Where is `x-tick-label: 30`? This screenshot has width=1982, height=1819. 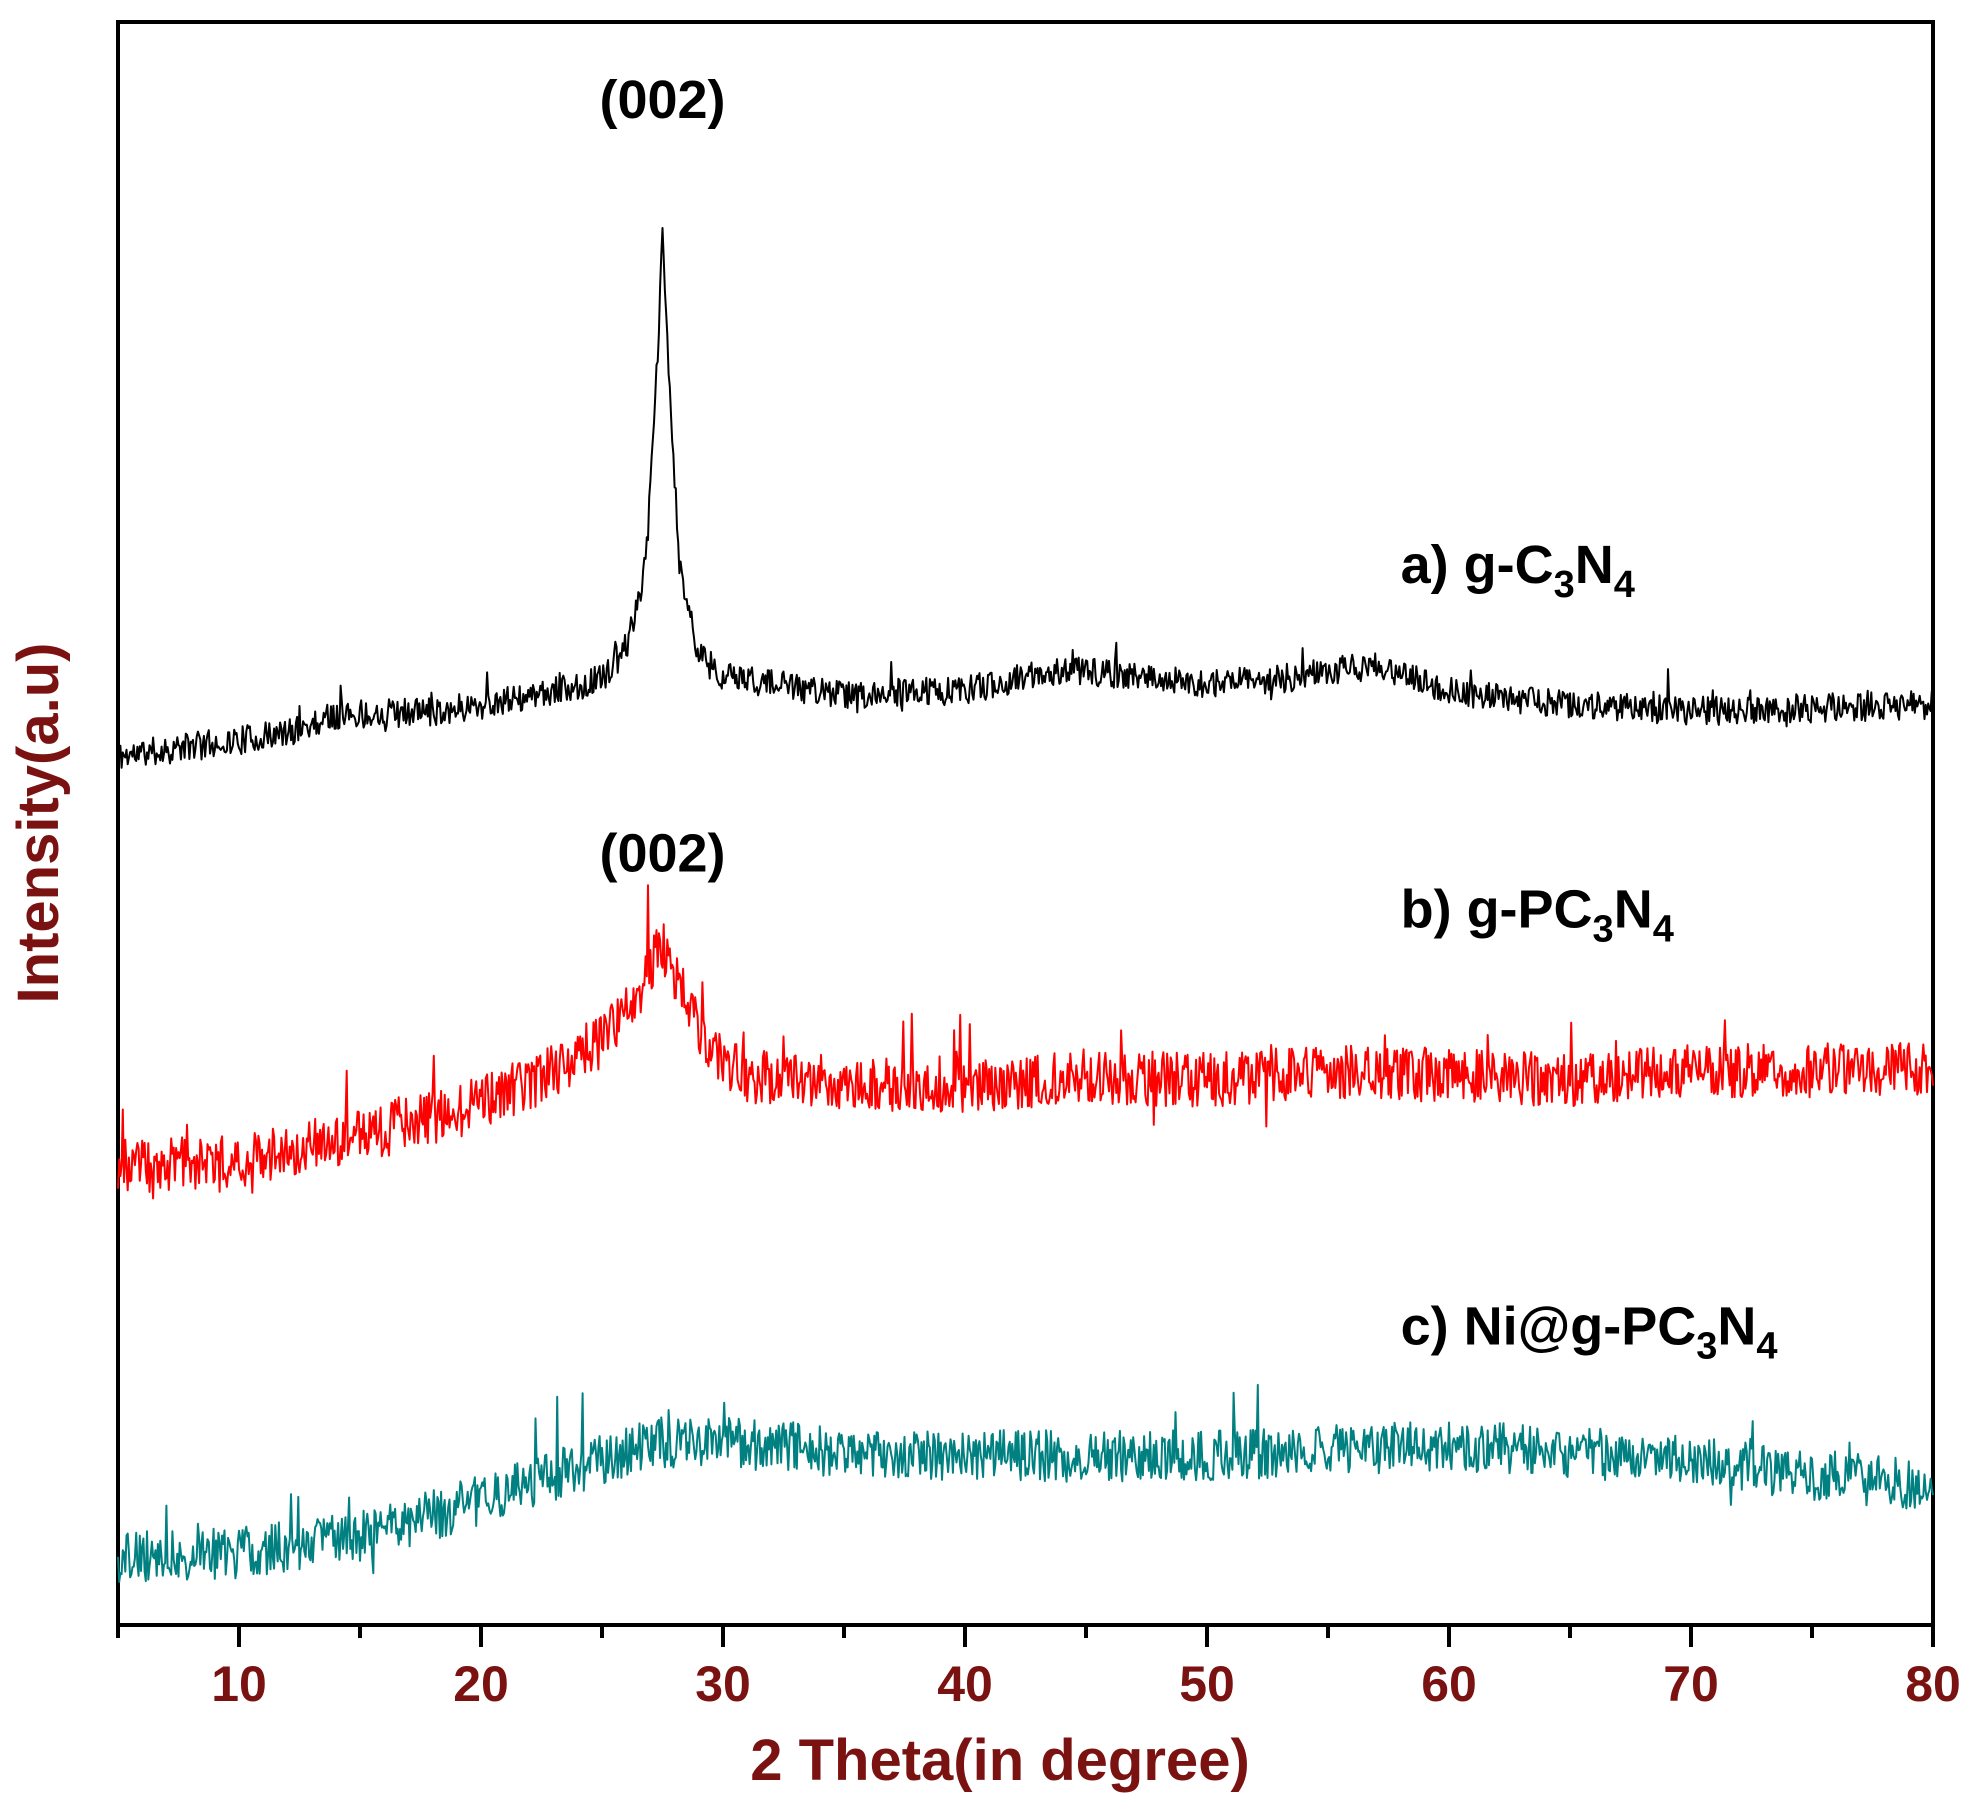 x-tick-label: 30 is located at coordinates (723, 1684).